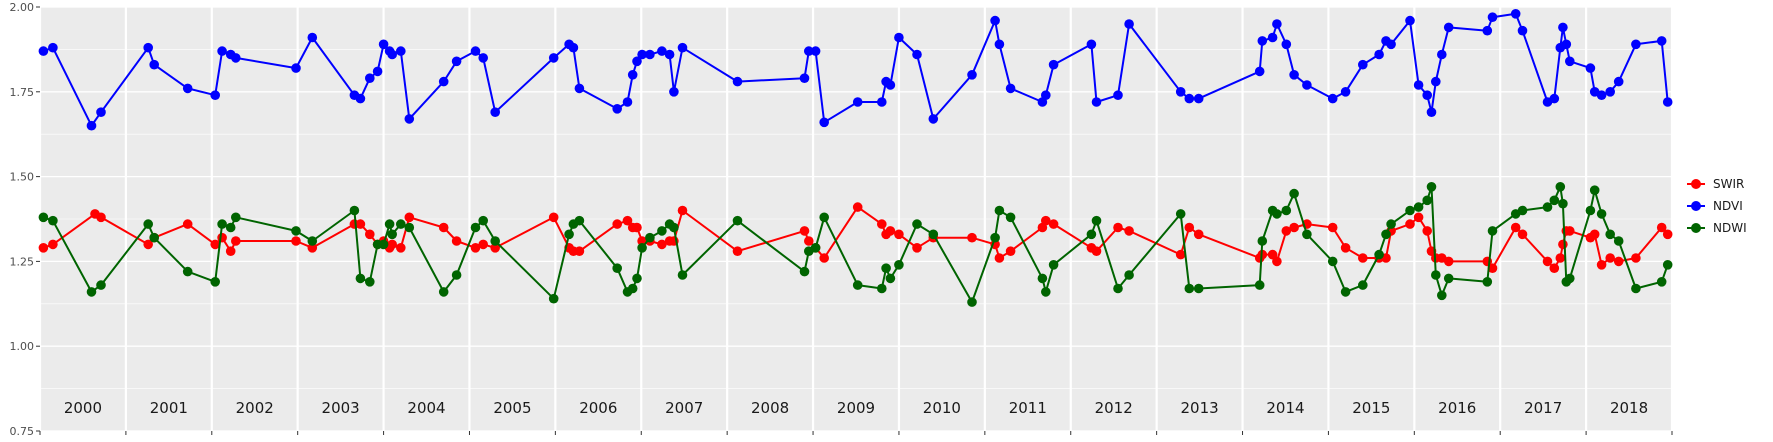  Describe the element at coordinates (598, 408) in the screenshot. I see `year-label: 2006` at that location.